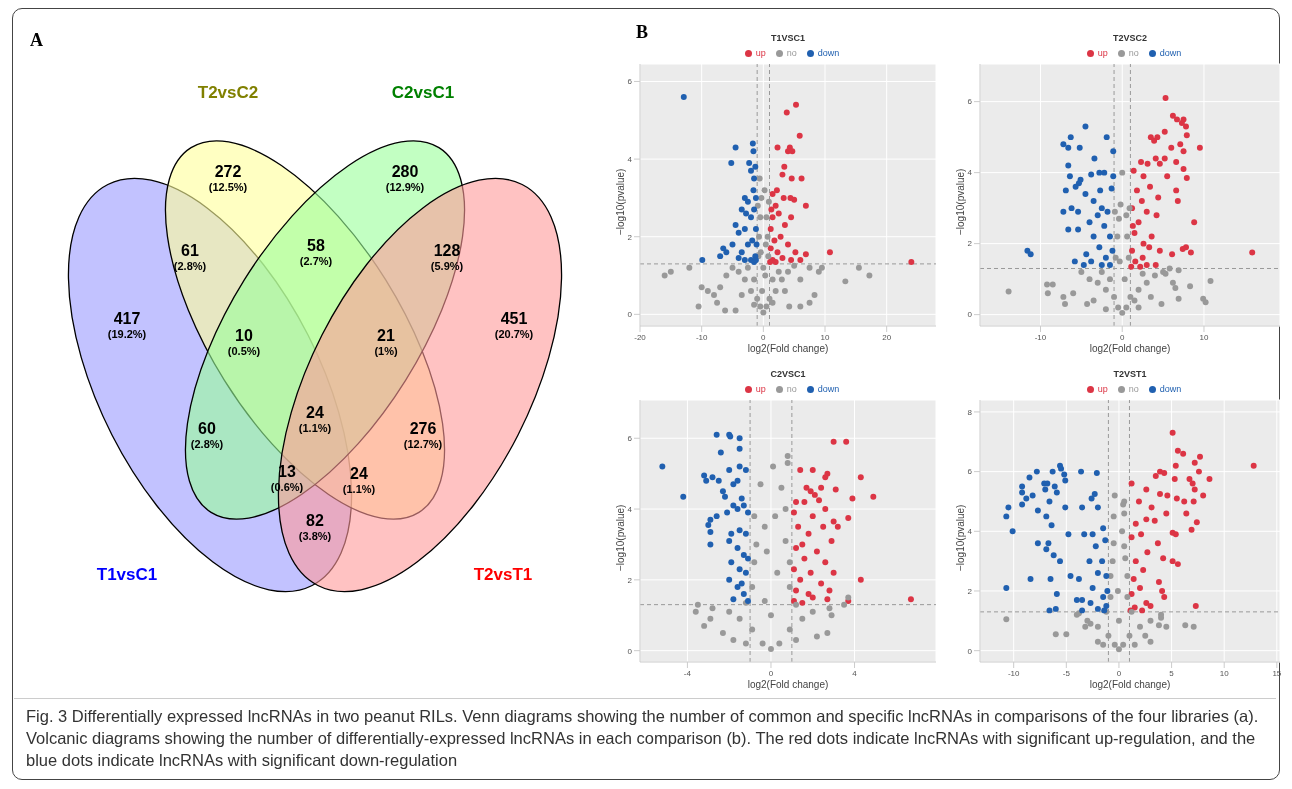 The width and height of the screenshot is (1292, 789). What do you see at coordinates (228, 171) in the screenshot?
I see `text: 272` at bounding box center [228, 171].